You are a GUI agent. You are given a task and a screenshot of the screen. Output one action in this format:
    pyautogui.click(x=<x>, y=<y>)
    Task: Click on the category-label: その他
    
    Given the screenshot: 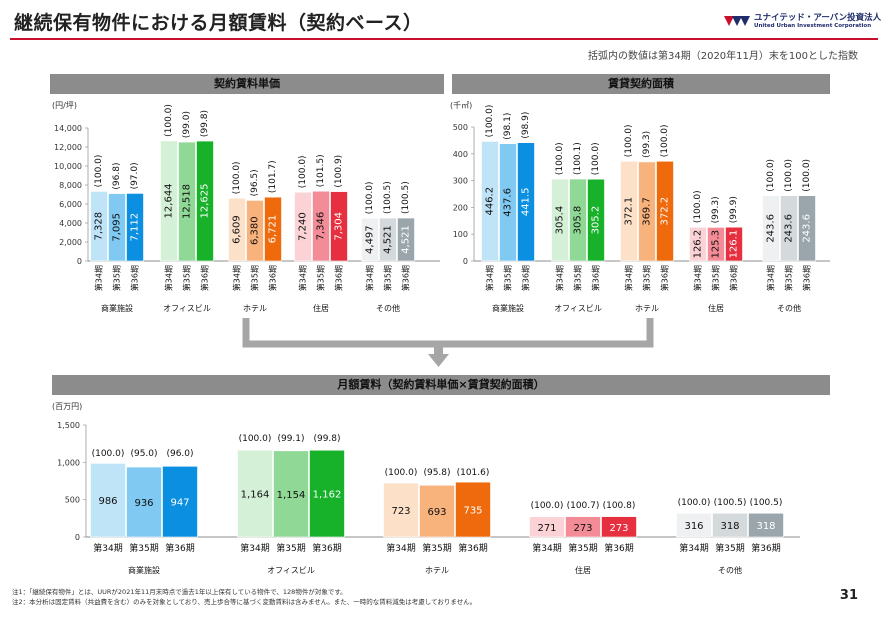 What is the action you would take?
    pyautogui.click(x=388, y=308)
    